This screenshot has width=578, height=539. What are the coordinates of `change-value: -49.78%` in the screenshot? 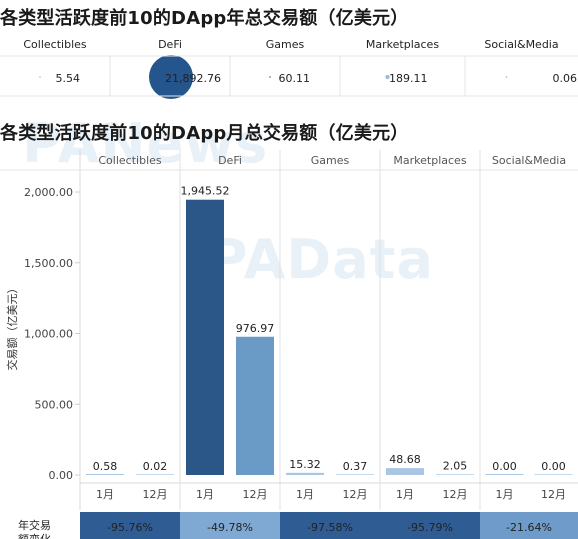 It's located at (230, 527).